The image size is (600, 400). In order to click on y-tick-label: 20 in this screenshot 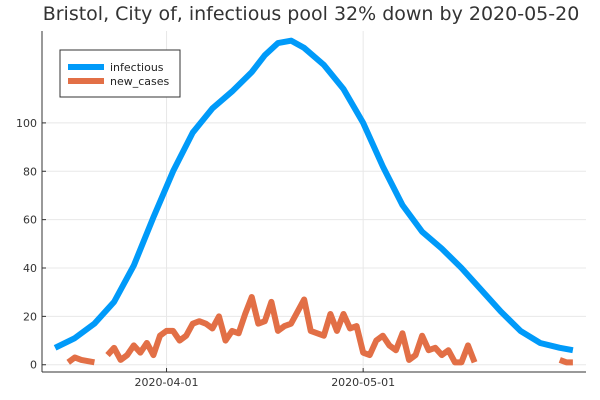, I will do `click(30, 316)`.